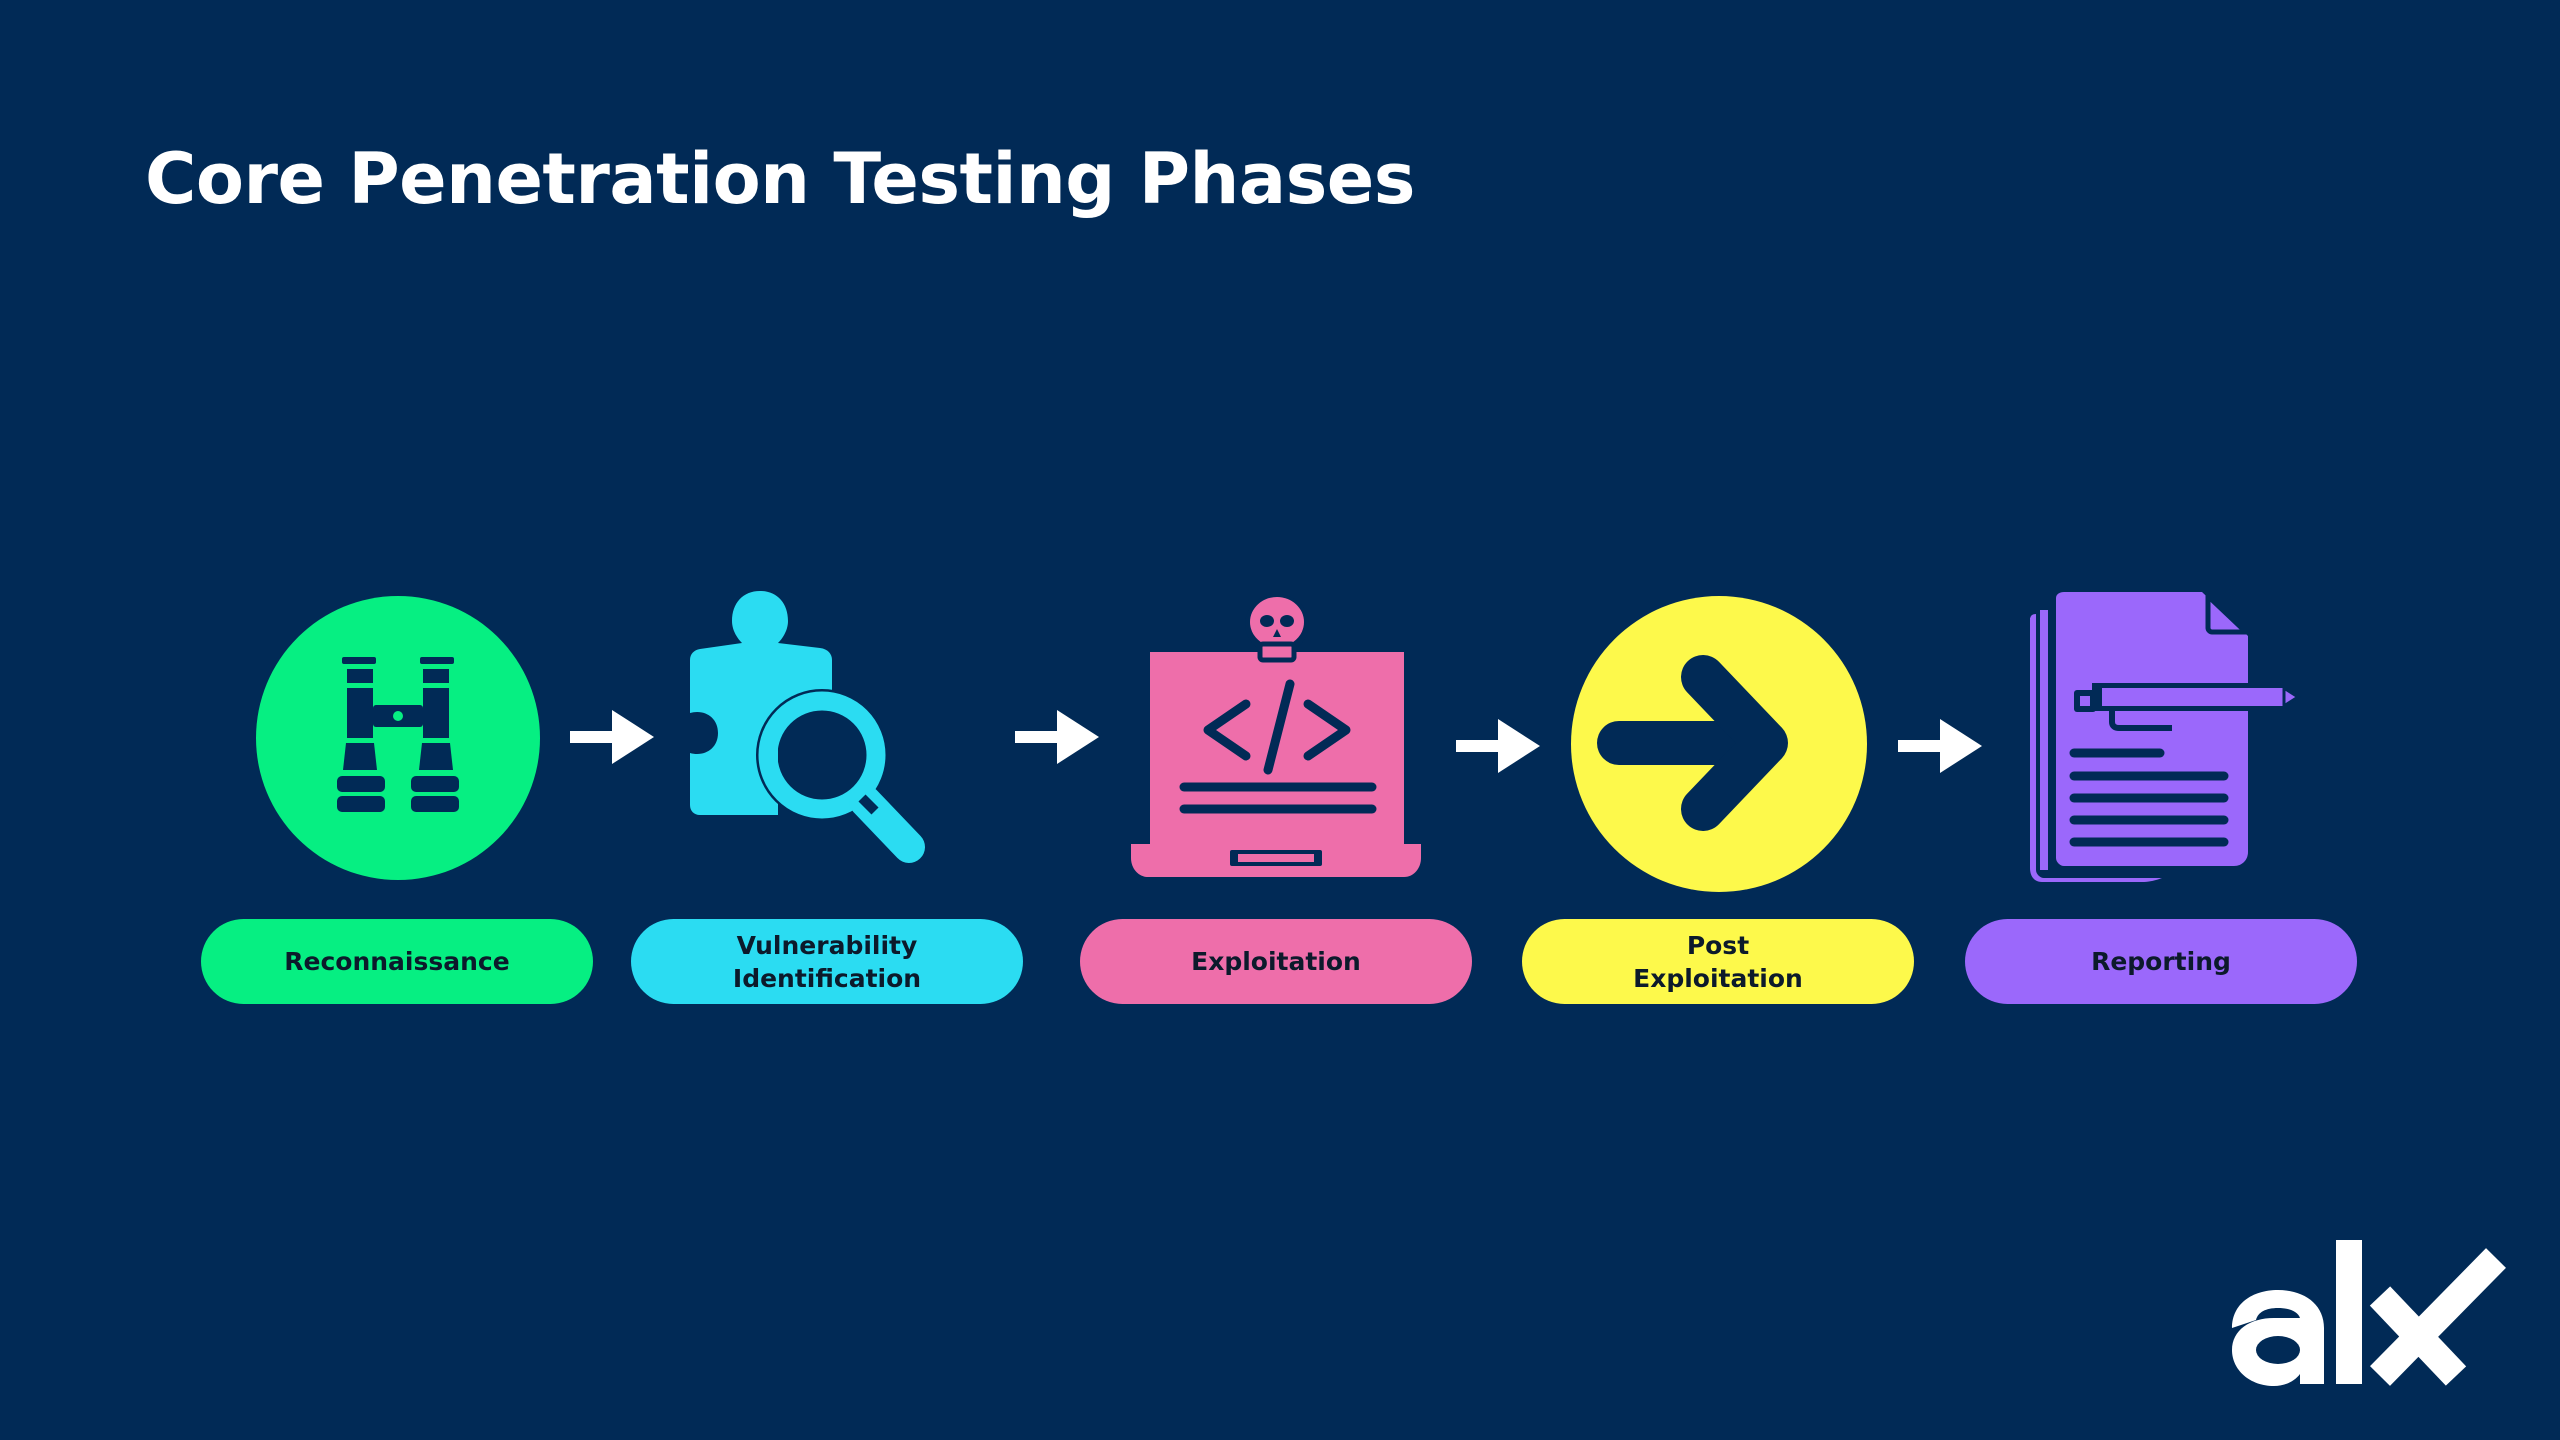  I want to click on binoculars-icon, so click(398, 738).